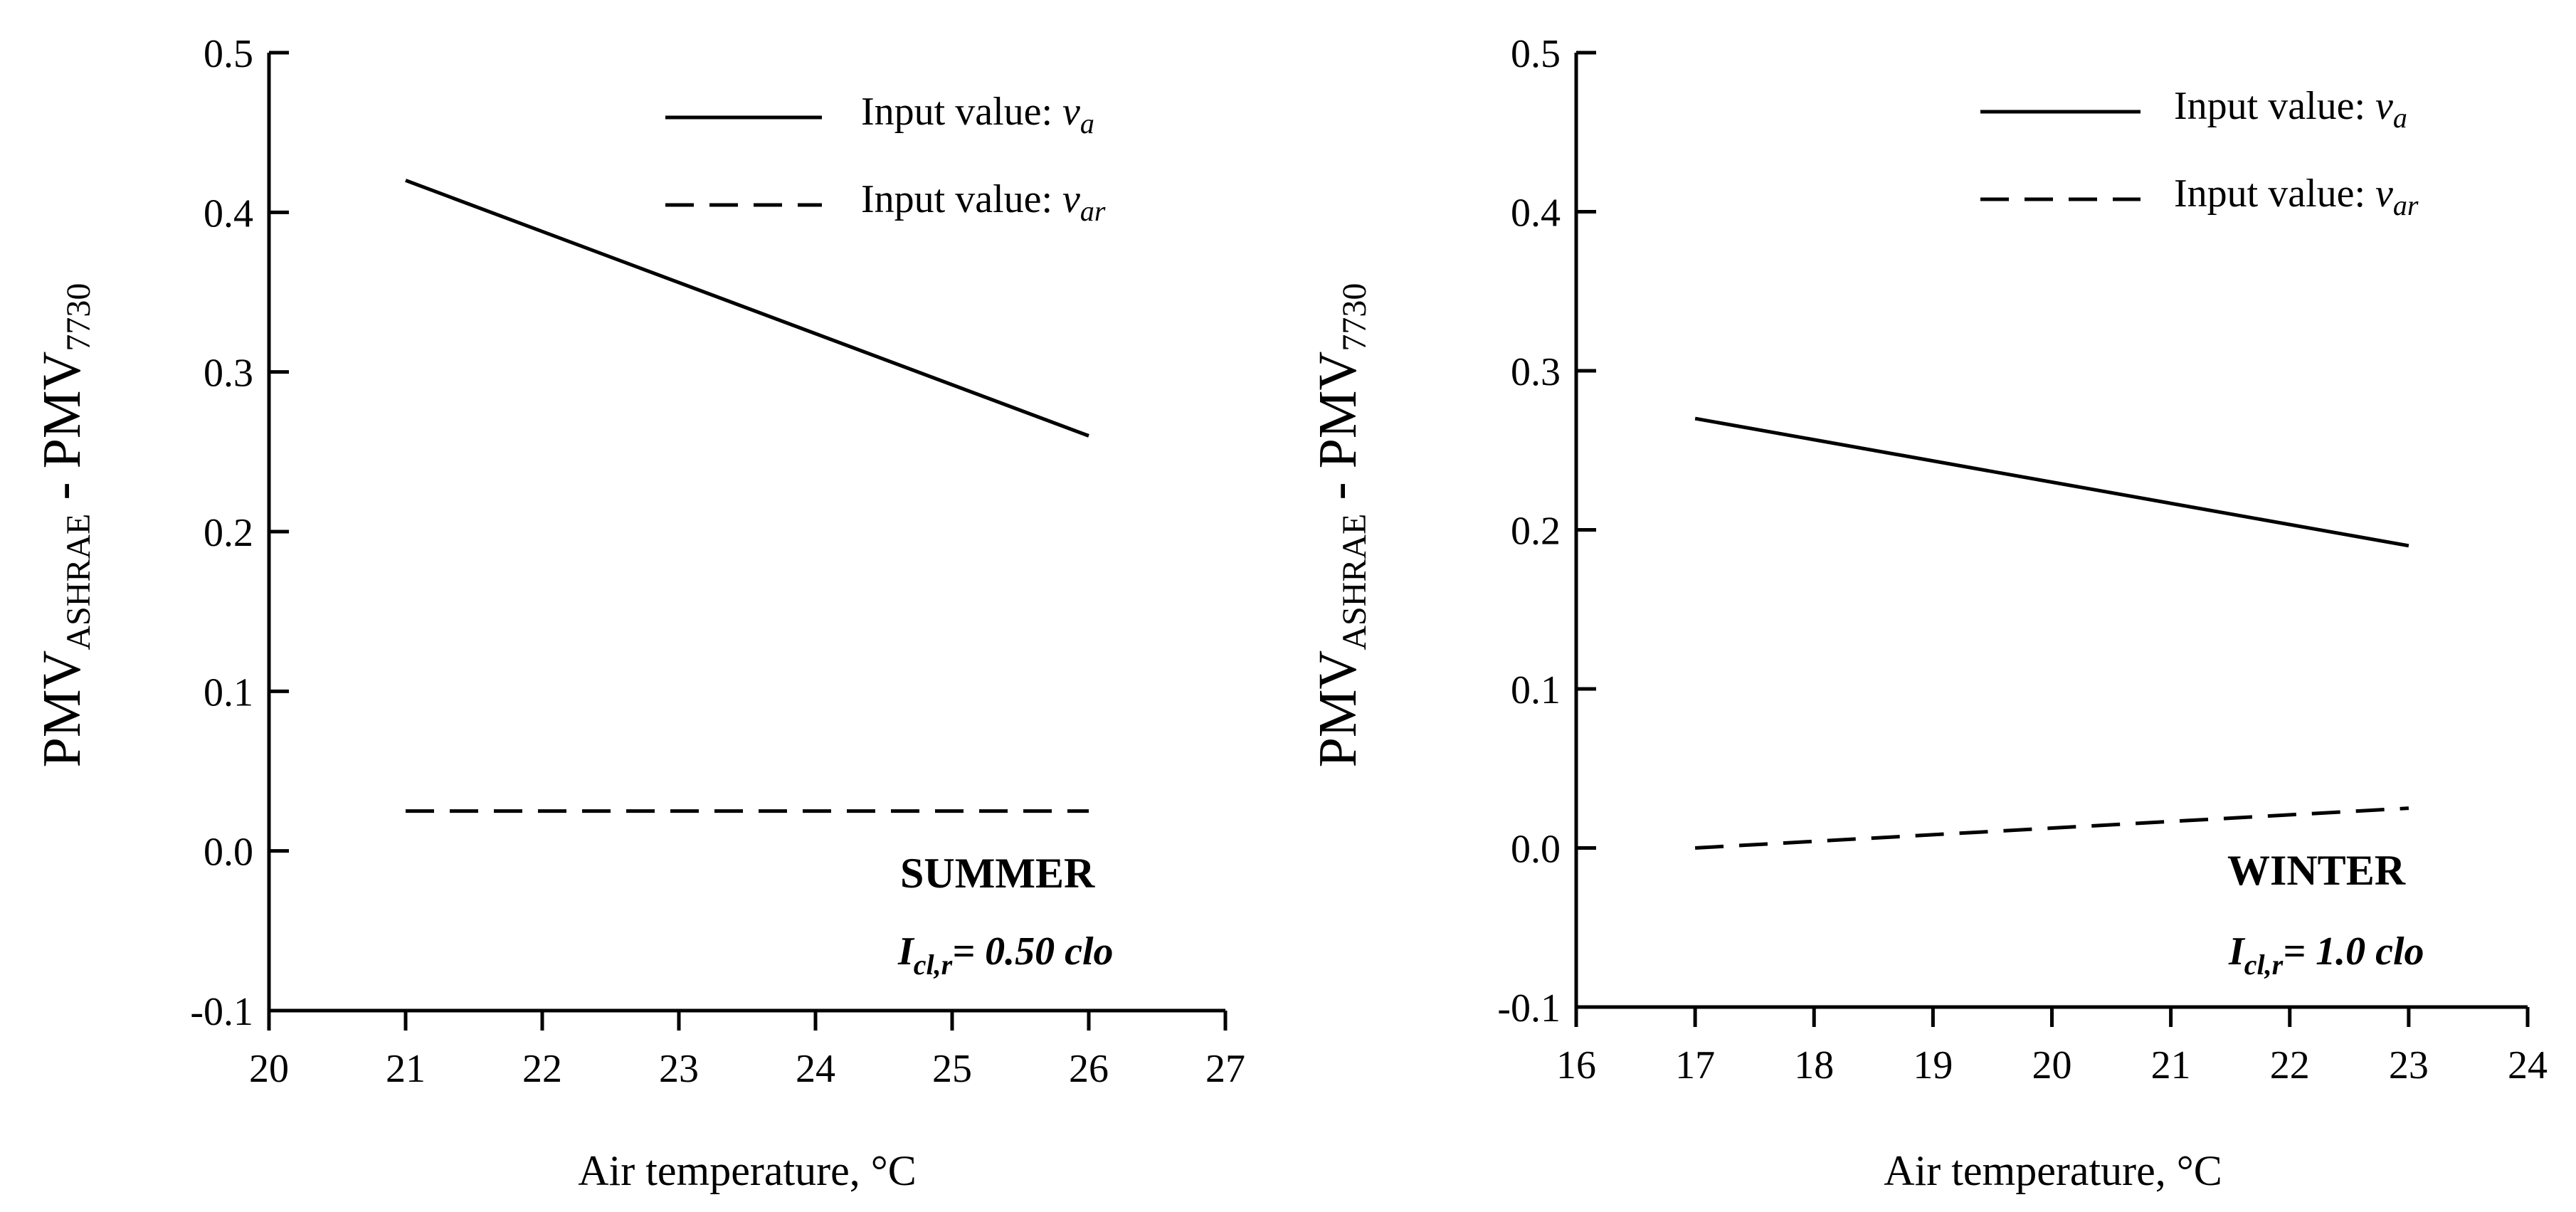  What do you see at coordinates (1695, 1065) in the screenshot?
I see `x-tick-label: 17` at bounding box center [1695, 1065].